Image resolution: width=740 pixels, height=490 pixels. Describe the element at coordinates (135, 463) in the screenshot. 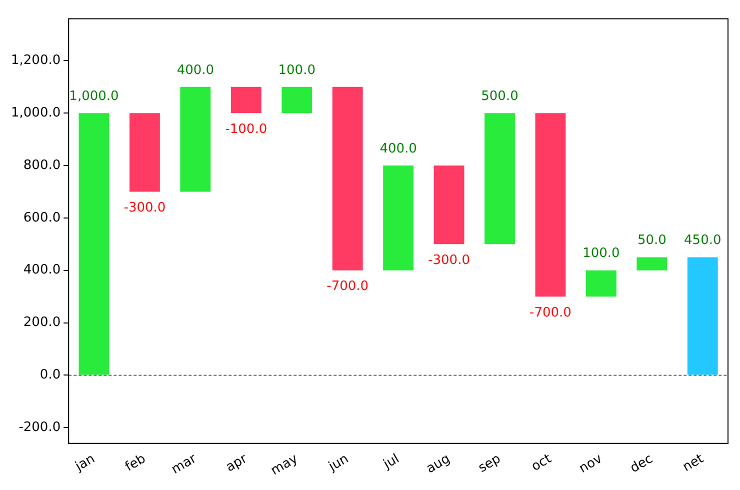

I see `x-tick-label: feb` at that location.